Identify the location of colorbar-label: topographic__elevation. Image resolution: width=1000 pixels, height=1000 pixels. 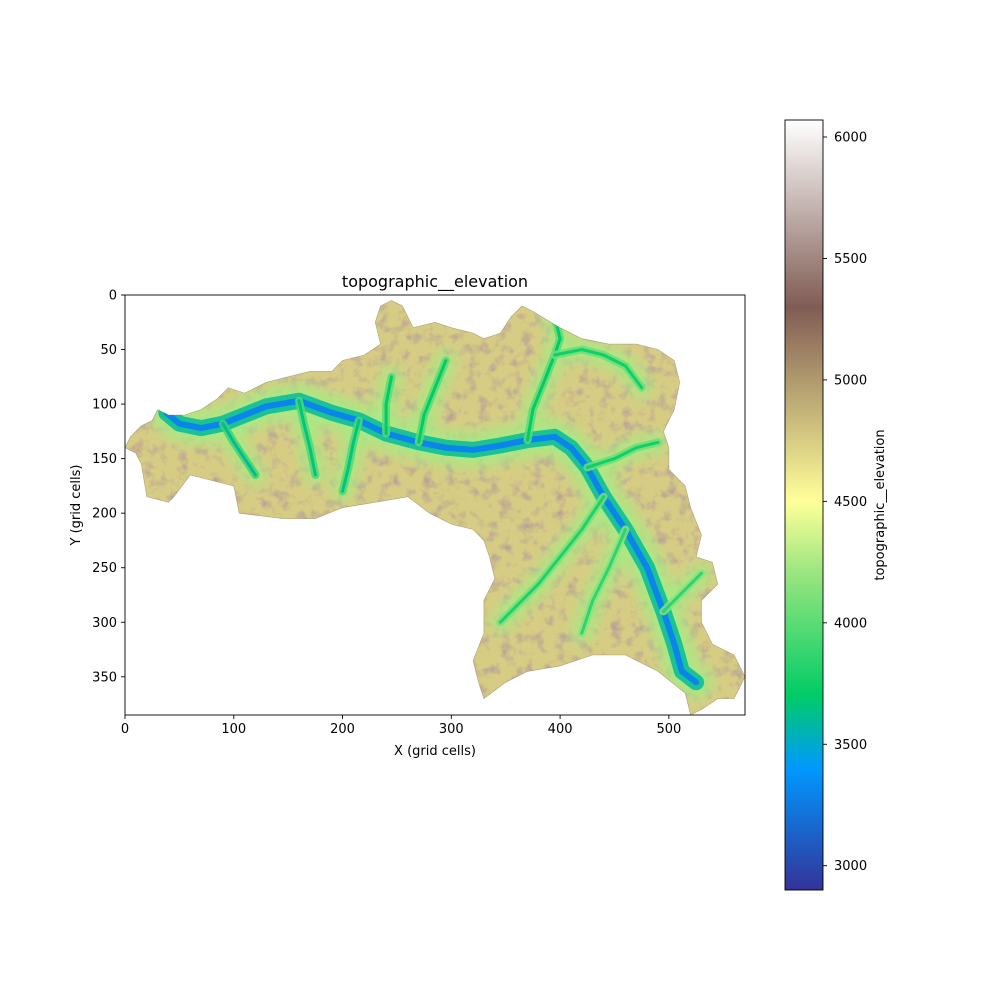
(880, 504).